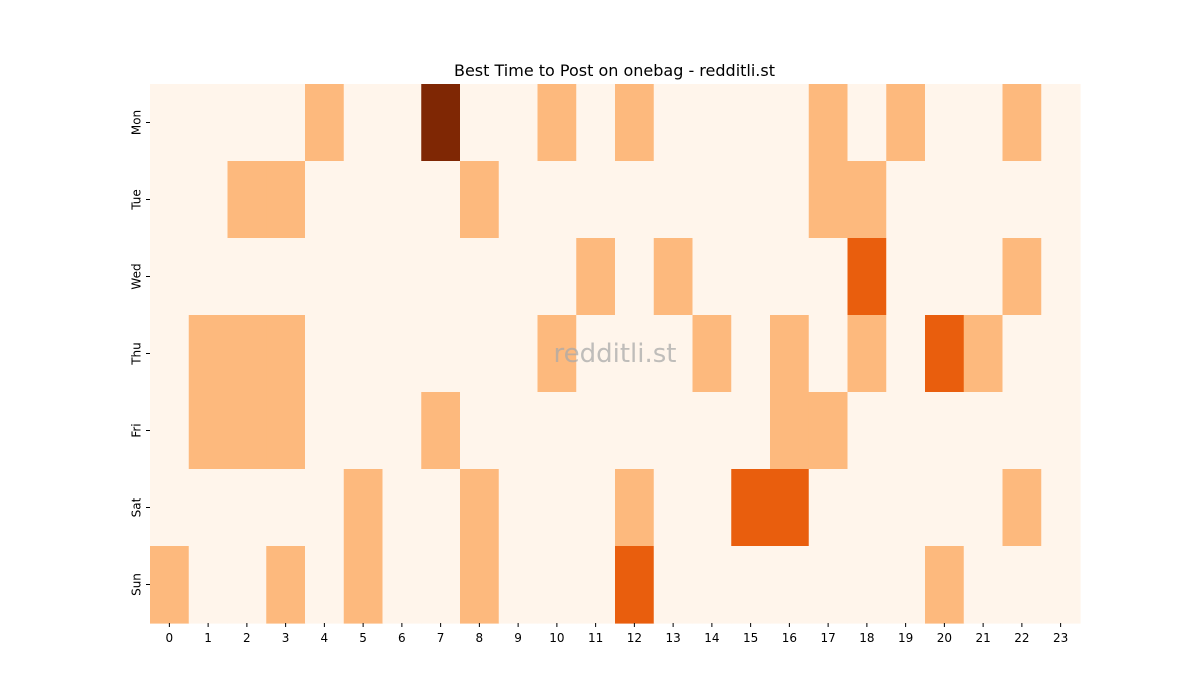 The height and width of the screenshot is (700, 1200). What do you see at coordinates (615, 354) in the screenshot?
I see `watermark: redditli.st` at bounding box center [615, 354].